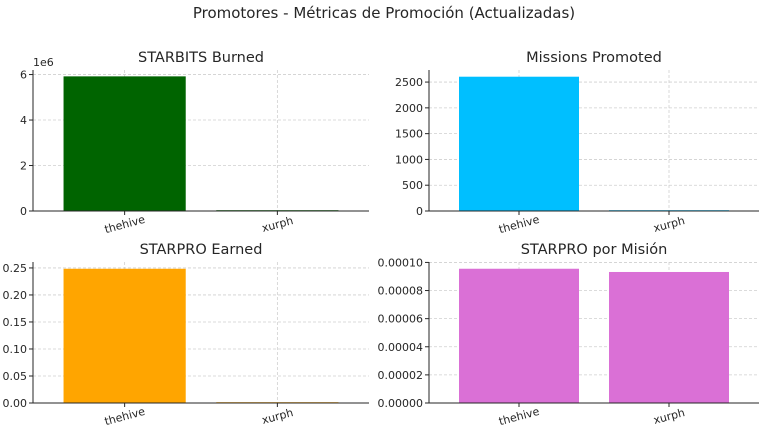 The height and width of the screenshot is (433, 768). I want to click on bar-xurph, so click(669, 337).